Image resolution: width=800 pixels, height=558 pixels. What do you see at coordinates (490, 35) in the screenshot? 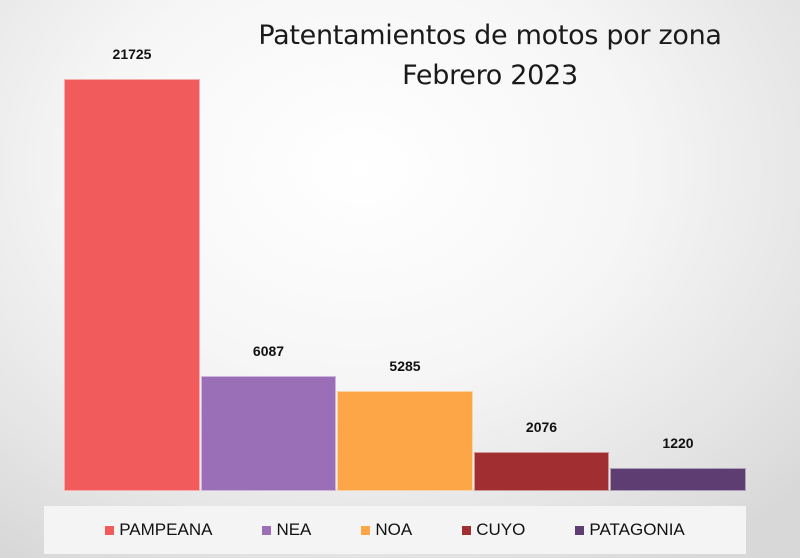
I see `chart-title-line1: Patentamientos de motos por zona` at bounding box center [490, 35].